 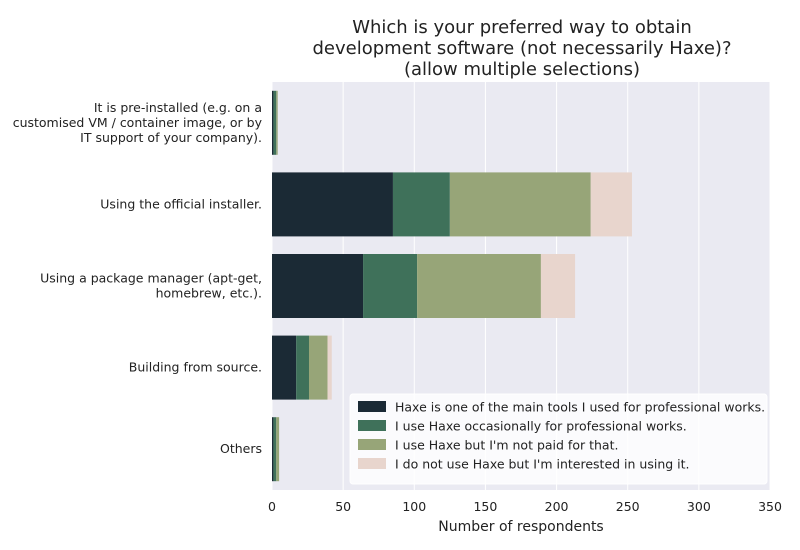 I want to click on category-label: IT support of your company)., so click(x=171, y=137).